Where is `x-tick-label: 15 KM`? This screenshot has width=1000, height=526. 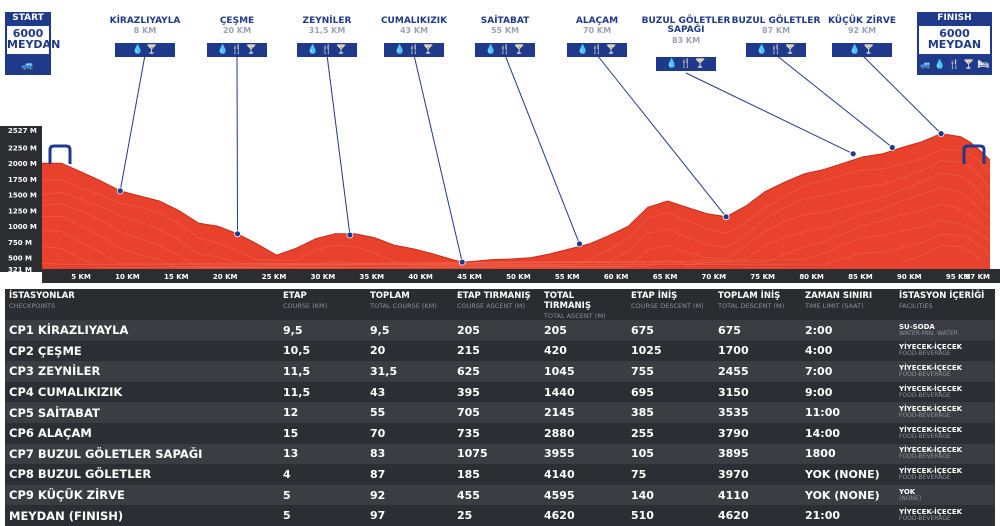
x-tick-label: 15 KM is located at coordinates (176, 277).